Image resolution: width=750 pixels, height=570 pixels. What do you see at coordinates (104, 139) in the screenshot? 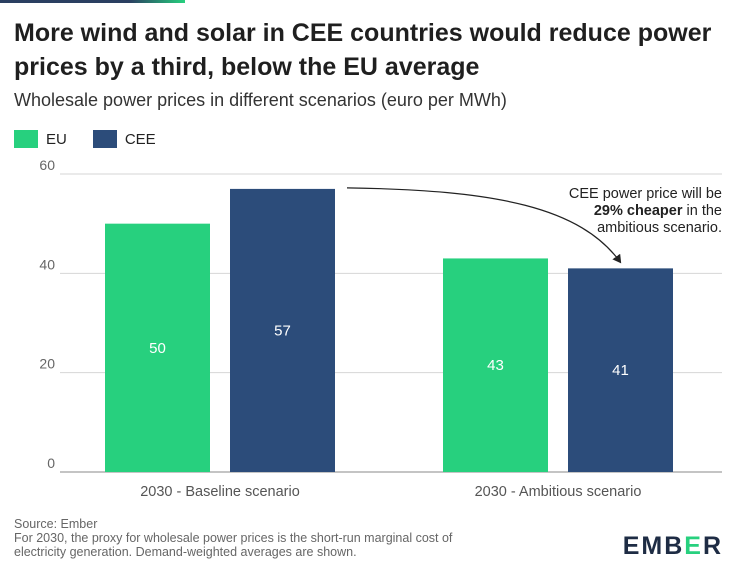
I see `legend-swatch-cee` at bounding box center [104, 139].